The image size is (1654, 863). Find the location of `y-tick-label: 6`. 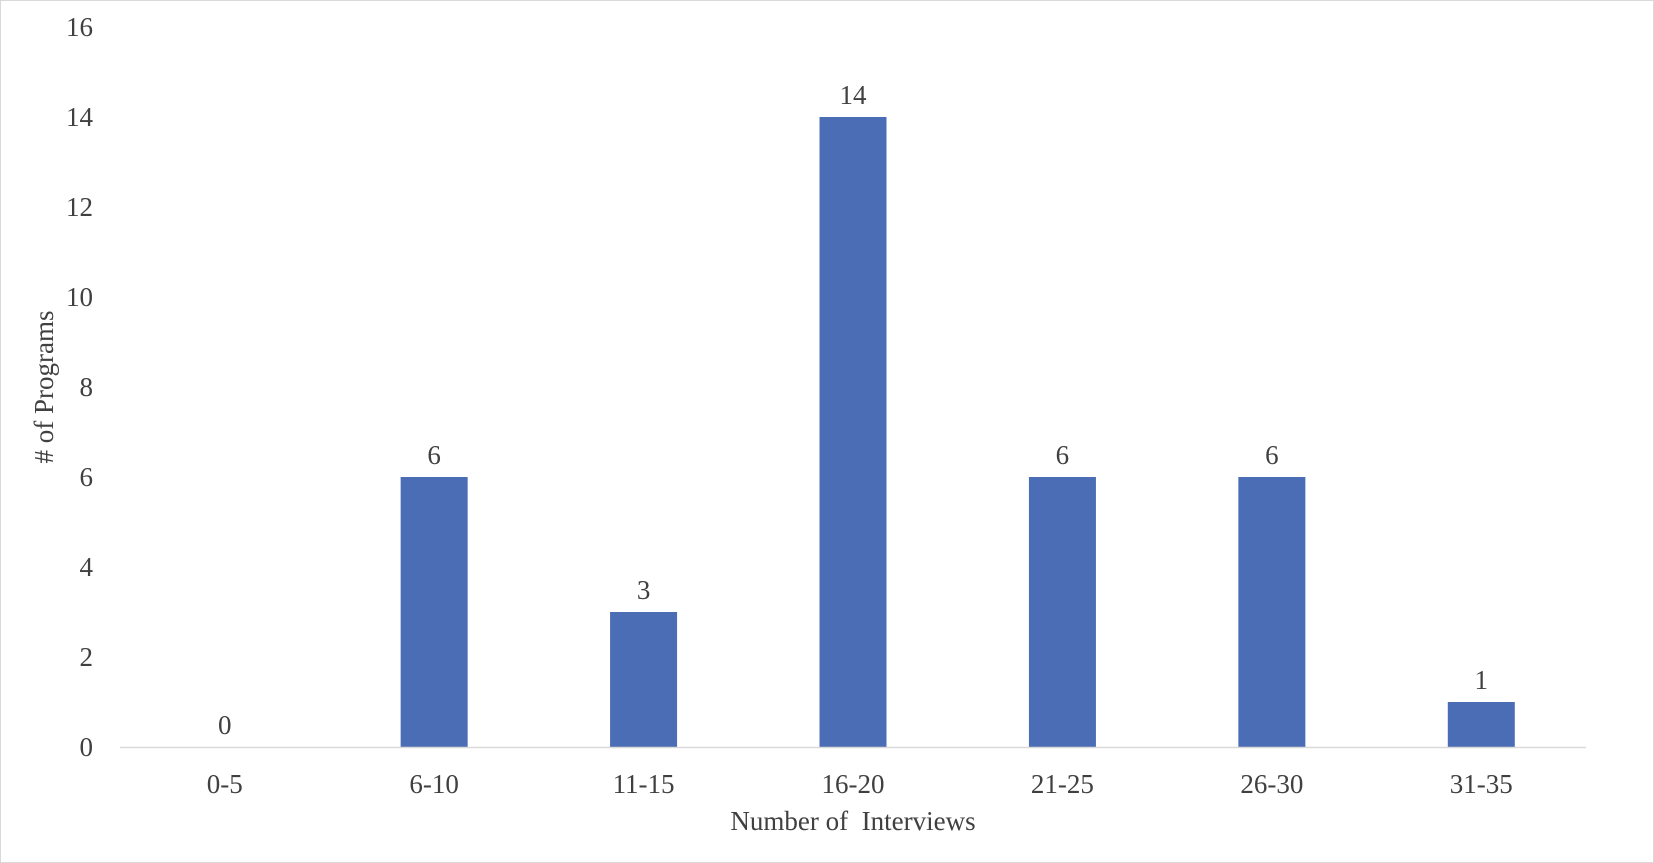

y-tick-label: 6 is located at coordinates (87, 477).